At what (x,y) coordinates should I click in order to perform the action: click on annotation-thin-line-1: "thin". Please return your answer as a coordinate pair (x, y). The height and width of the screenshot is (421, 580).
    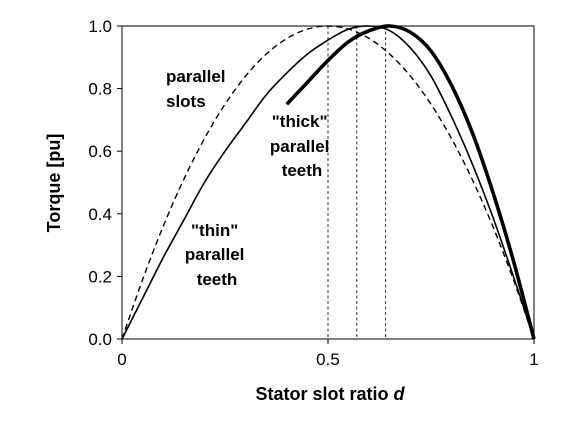
    Looking at the image, I should click on (214, 230).